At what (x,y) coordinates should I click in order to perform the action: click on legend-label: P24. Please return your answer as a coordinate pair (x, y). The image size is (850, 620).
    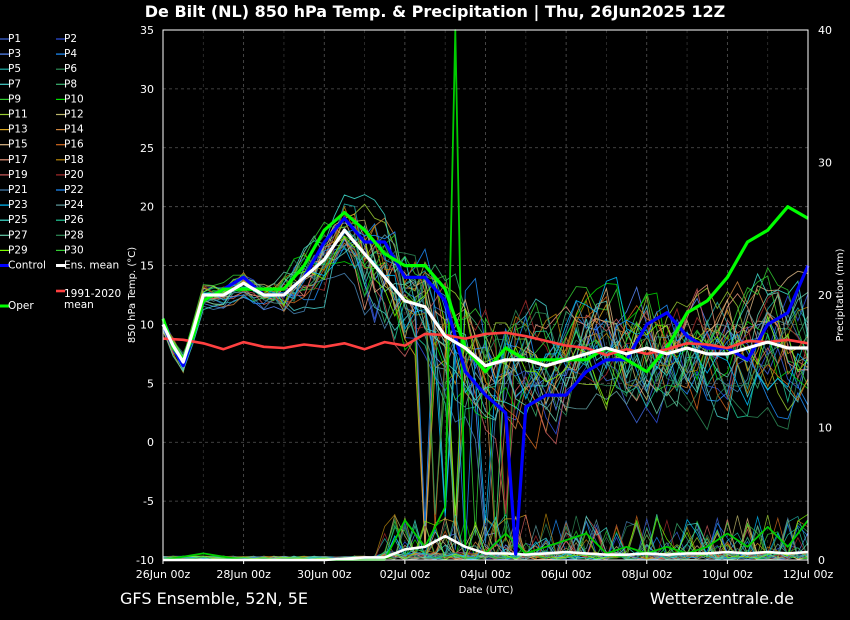
    Looking at the image, I should click on (74, 205).